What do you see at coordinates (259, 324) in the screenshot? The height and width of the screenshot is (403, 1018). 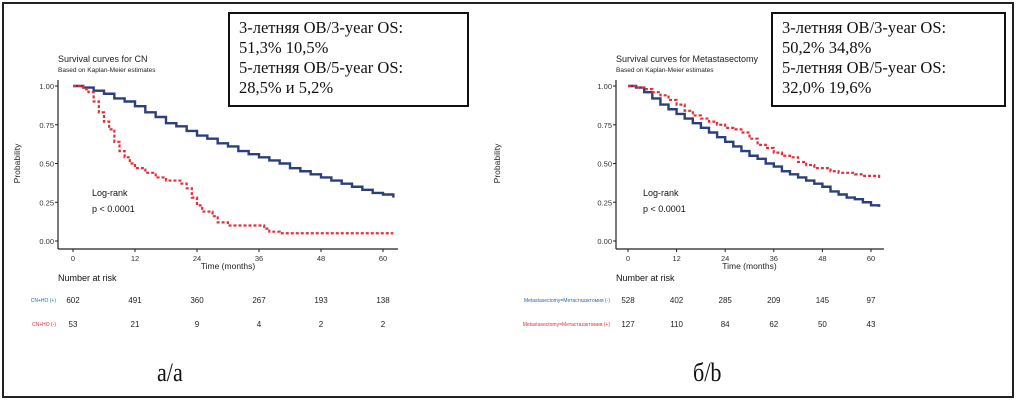 I see `risk-value: 4` at bounding box center [259, 324].